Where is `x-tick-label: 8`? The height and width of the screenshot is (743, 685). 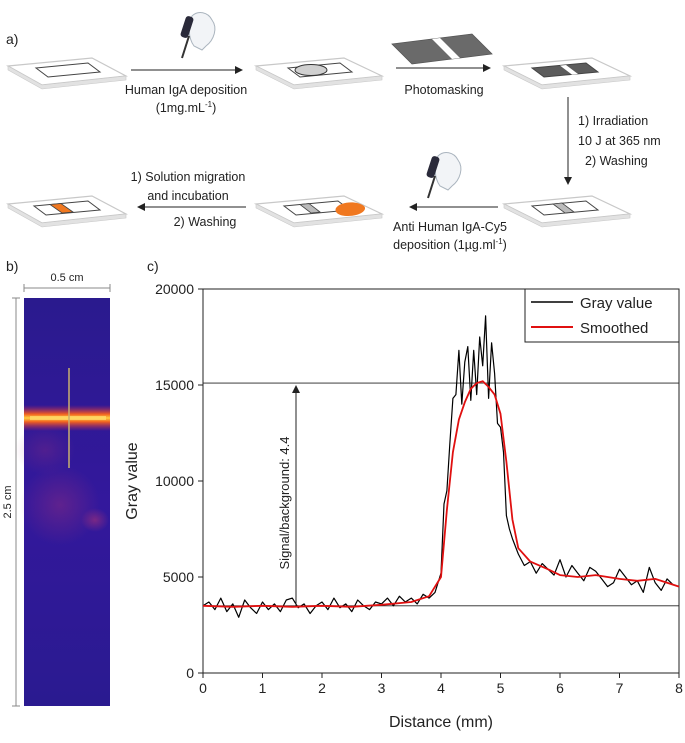
x-tick-label: 8 is located at coordinates (679, 688).